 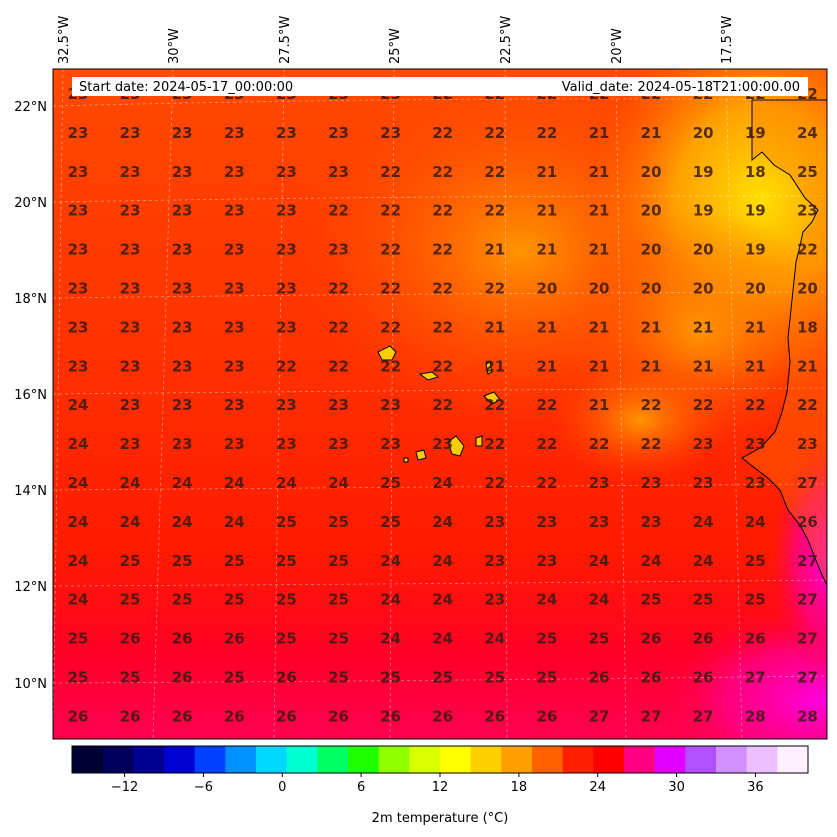 What do you see at coordinates (784, 419) in the screenshot?
I see `coastline` at bounding box center [784, 419].